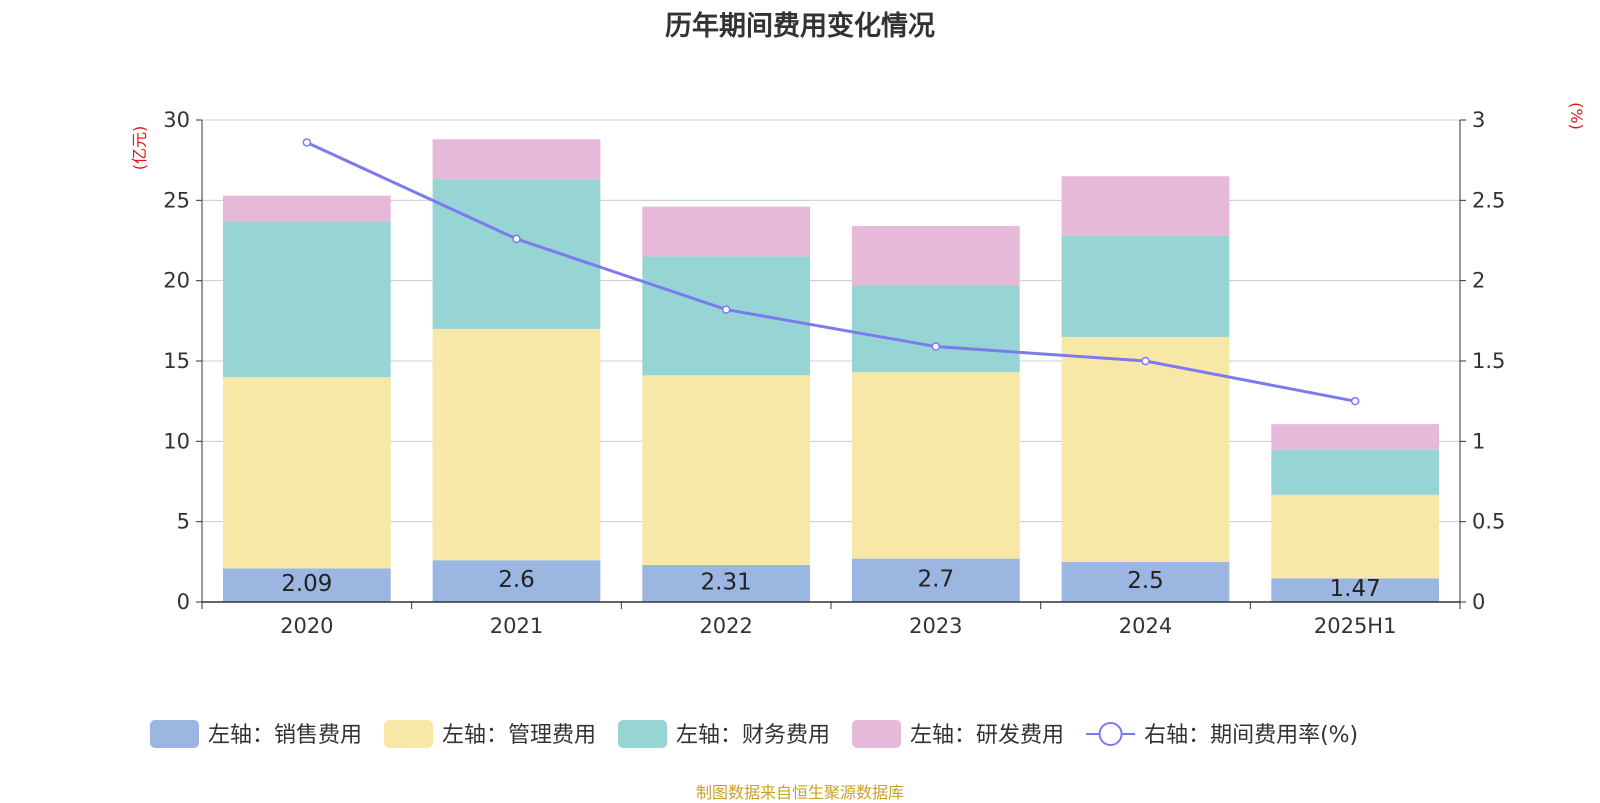  What do you see at coordinates (409, 734) in the screenshot?
I see `legend-swatch-admin` at bounding box center [409, 734].